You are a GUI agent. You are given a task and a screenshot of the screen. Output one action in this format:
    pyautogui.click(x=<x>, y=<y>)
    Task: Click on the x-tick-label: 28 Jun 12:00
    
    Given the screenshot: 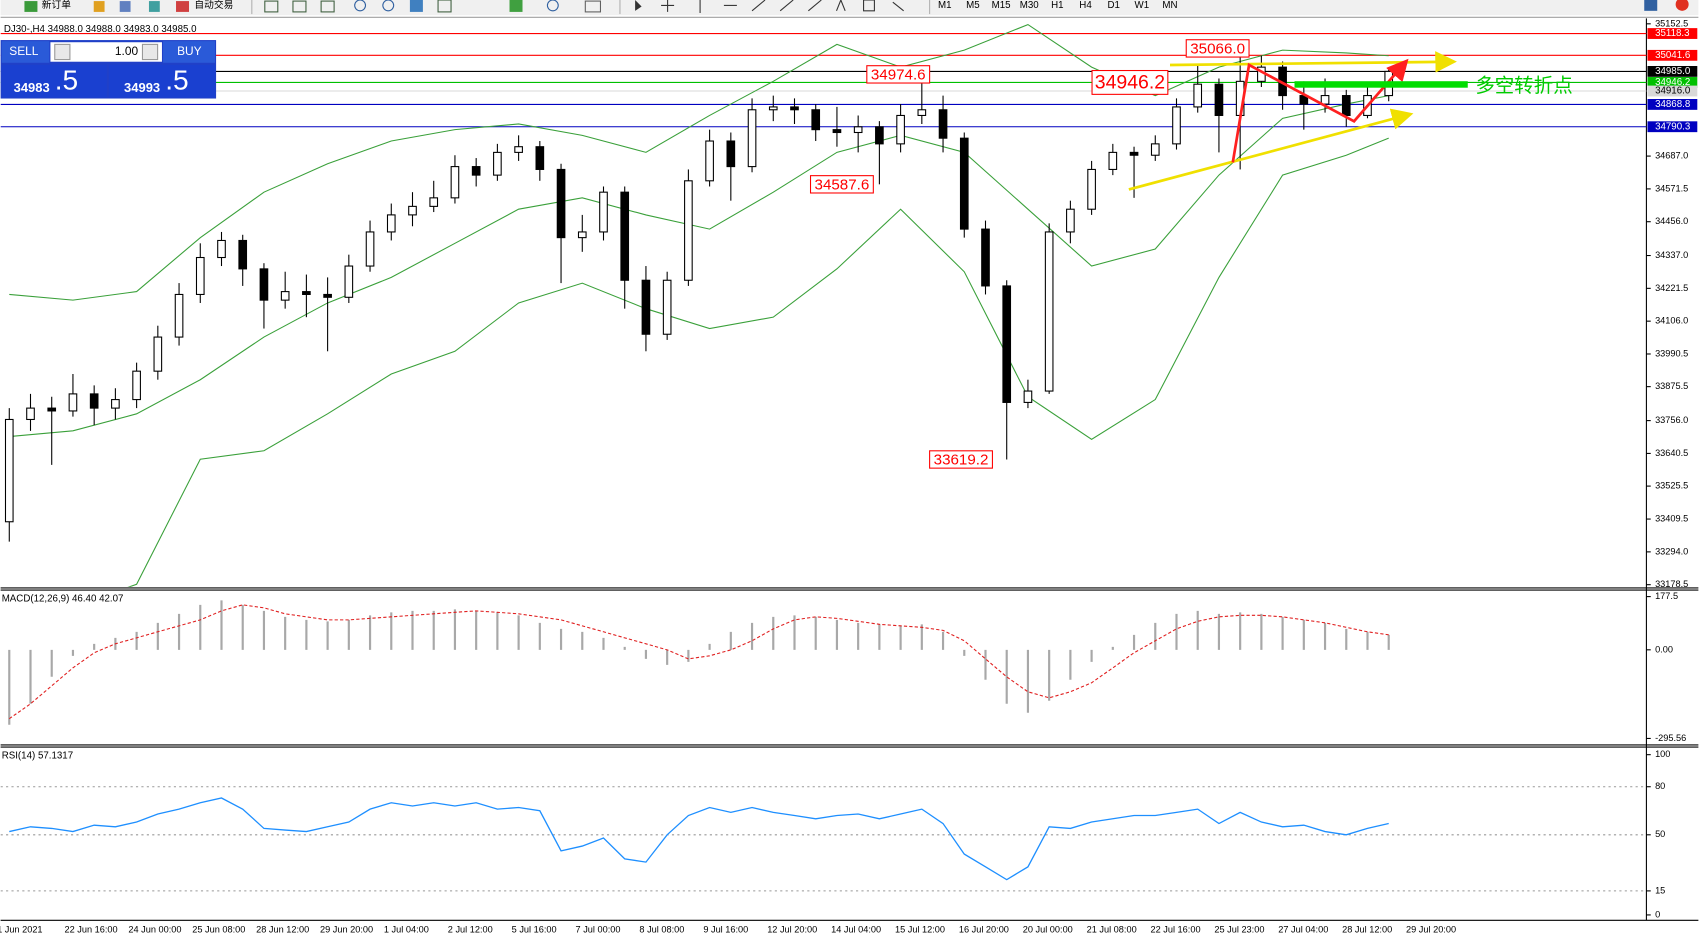 What is the action you would take?
    pyautogui.click(x=282, y=930)
    